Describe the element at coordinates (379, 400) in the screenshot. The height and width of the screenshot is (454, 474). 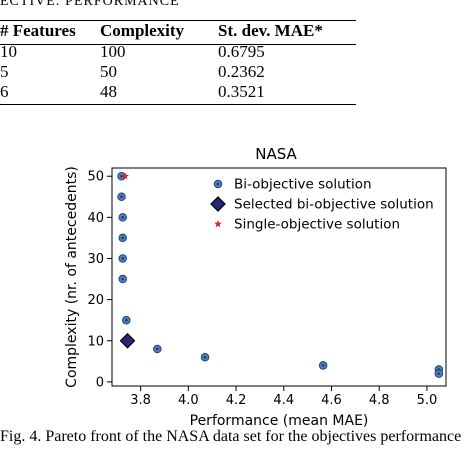
I see `x-tick-label: 4.8` at that location.